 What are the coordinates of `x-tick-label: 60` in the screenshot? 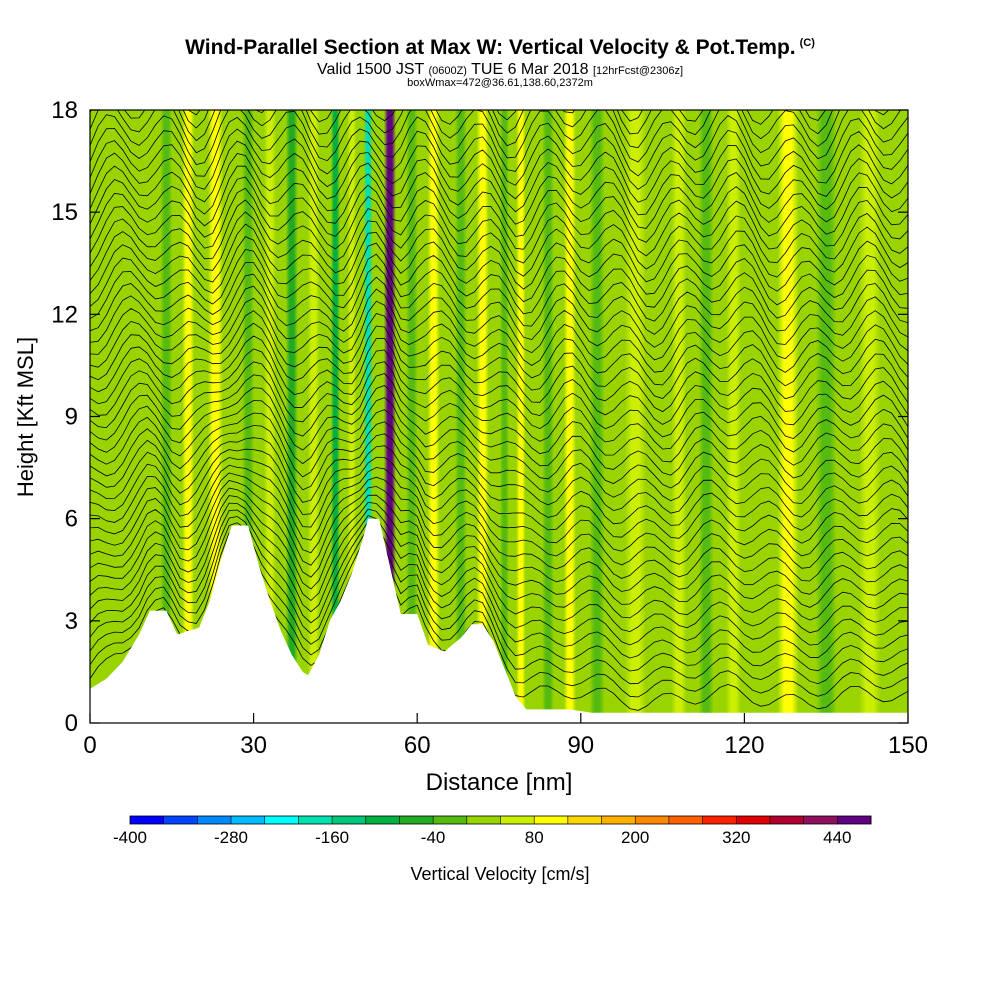 It's located at (417, 745).